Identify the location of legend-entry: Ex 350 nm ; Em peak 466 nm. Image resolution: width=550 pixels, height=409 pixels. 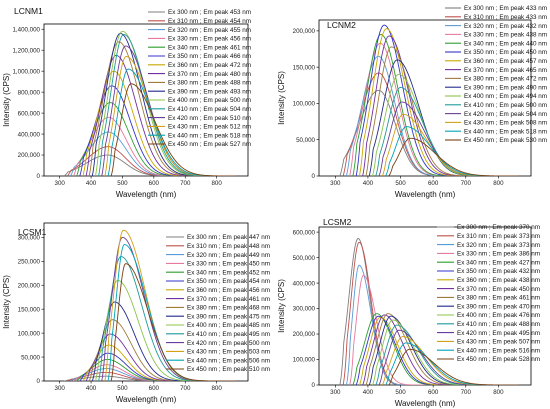
(209, 56).